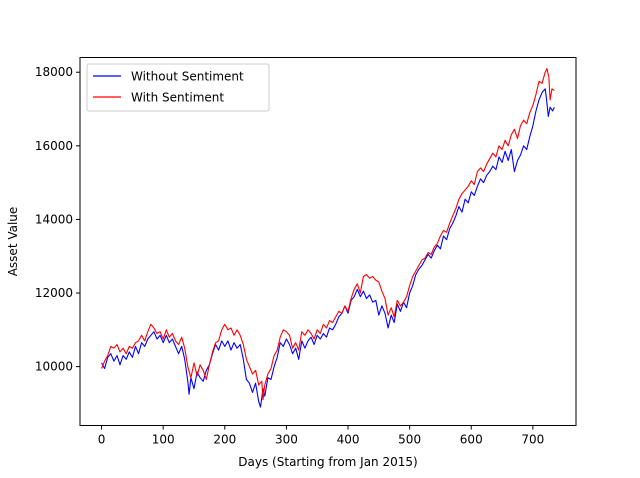 The height and width of the screenshot is (478, 640). What do you see at coordinates (321, 436) in the screenshot?
I see `x-axis: 0 100 200 300 400 500 600 700` at bounding box center [321, 436].